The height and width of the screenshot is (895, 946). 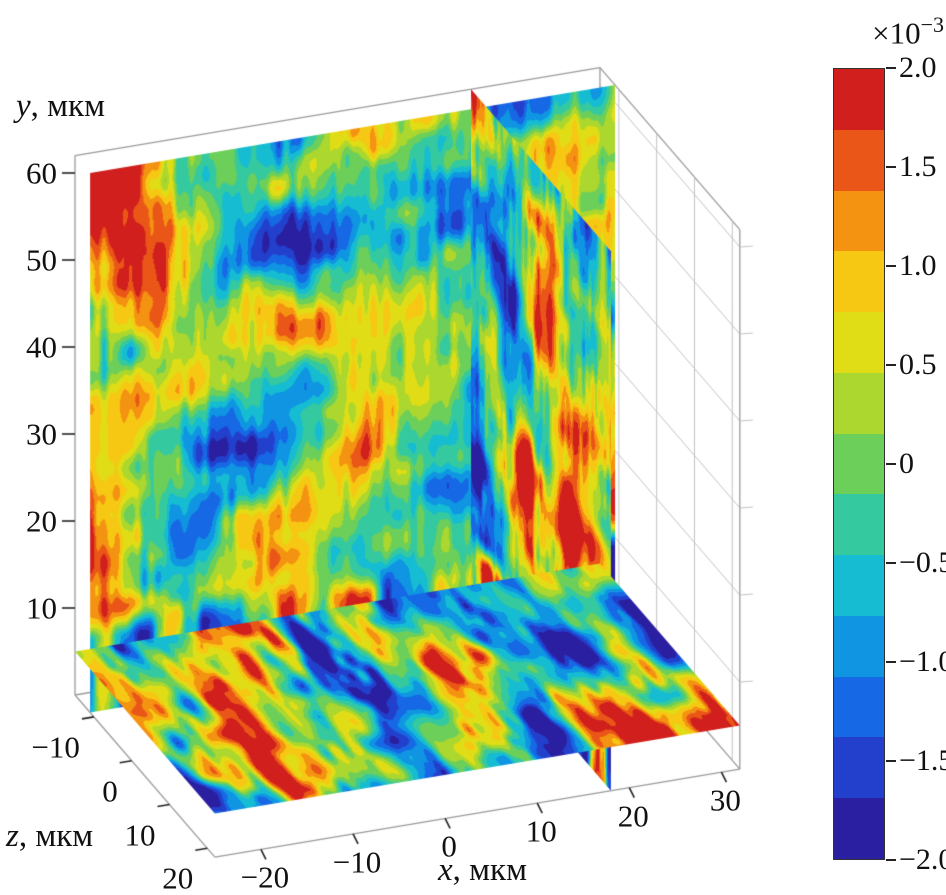 What do you see at coordinates (265, 877) in the screenshot?
I see `x-tick-label: −20` at bounding box center [265, 877].